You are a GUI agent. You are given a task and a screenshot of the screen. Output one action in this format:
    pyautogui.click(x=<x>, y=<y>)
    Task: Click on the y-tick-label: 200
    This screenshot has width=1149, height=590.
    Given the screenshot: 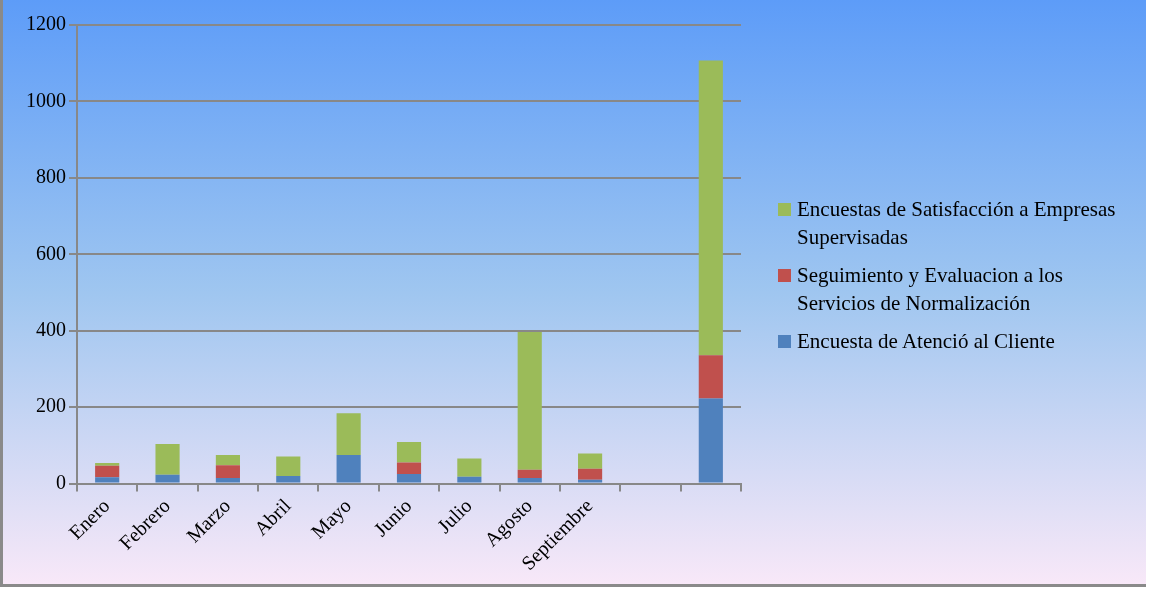 What is the action you would take?
    pyautogui.click(x=51, y=405)
    